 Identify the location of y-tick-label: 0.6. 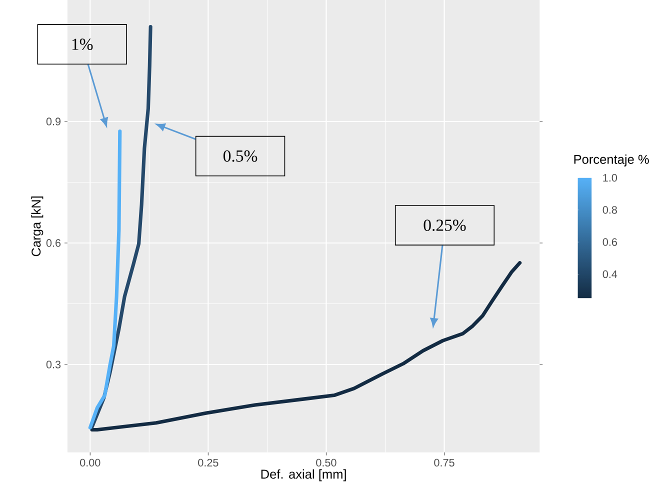
(53, 243).